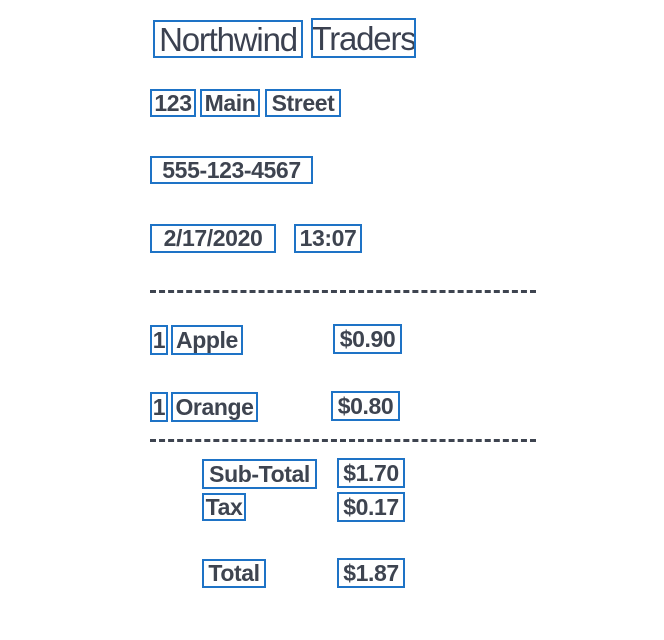 The width and height of the screenshot is (664, 640). Describe the element at coordinates (214, 407) in the screenshot. I see `item-name: Orange` at that location.